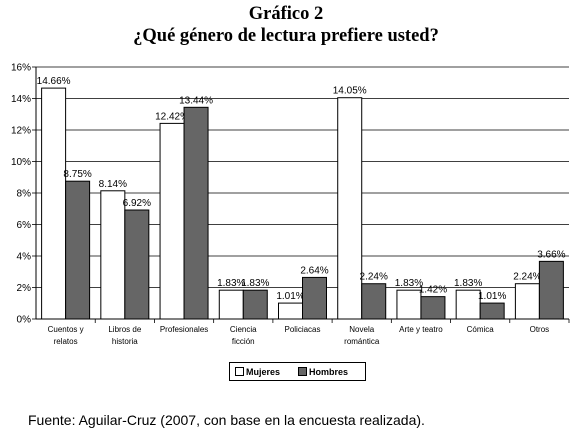 This screenshot has width=572, height=444. What do you see at coordinates (24, 225) in the screenshot?
I see `y-tick-label: 6%` at bounding box center [24, 225].